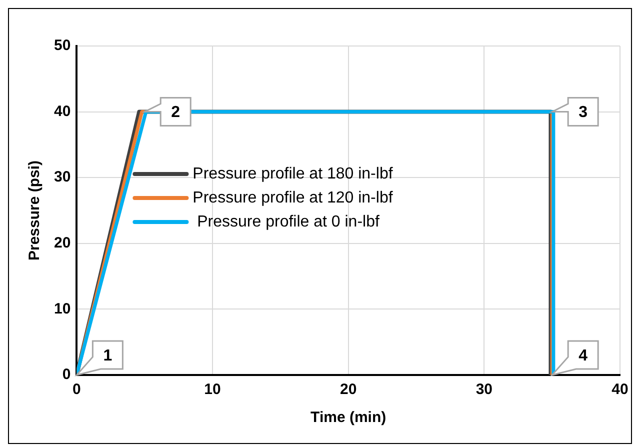 This screenshot has width=636, height=447. Describe the element at coordinates (62, 177) in the screenshot. I see `y-tick-label: 30` at that location.